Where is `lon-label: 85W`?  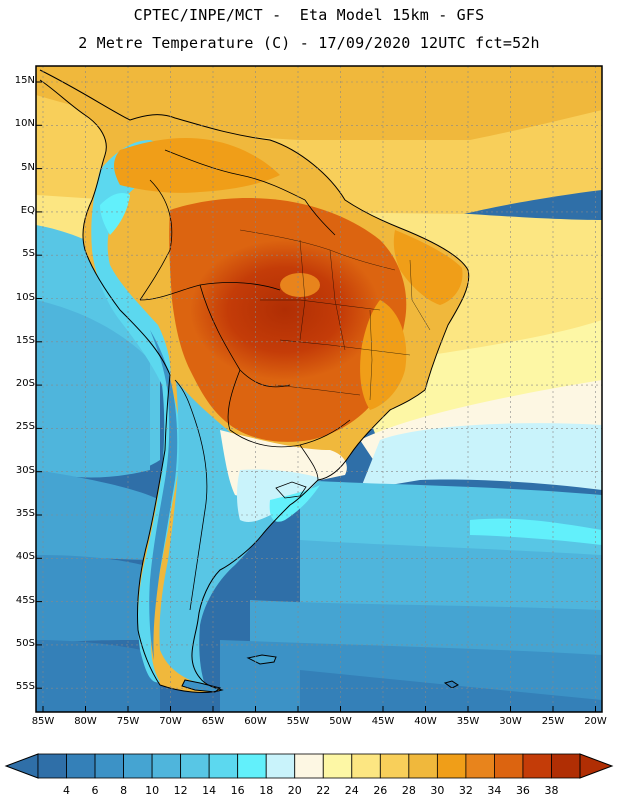 lon-label: 85W is located at coordinates (43, 721).